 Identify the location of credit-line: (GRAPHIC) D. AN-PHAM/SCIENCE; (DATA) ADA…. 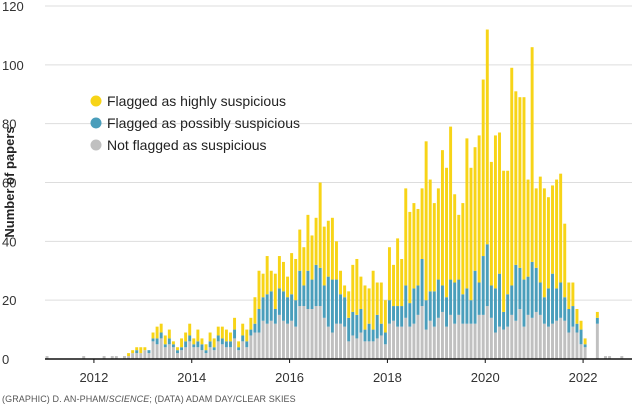
(149, 399).